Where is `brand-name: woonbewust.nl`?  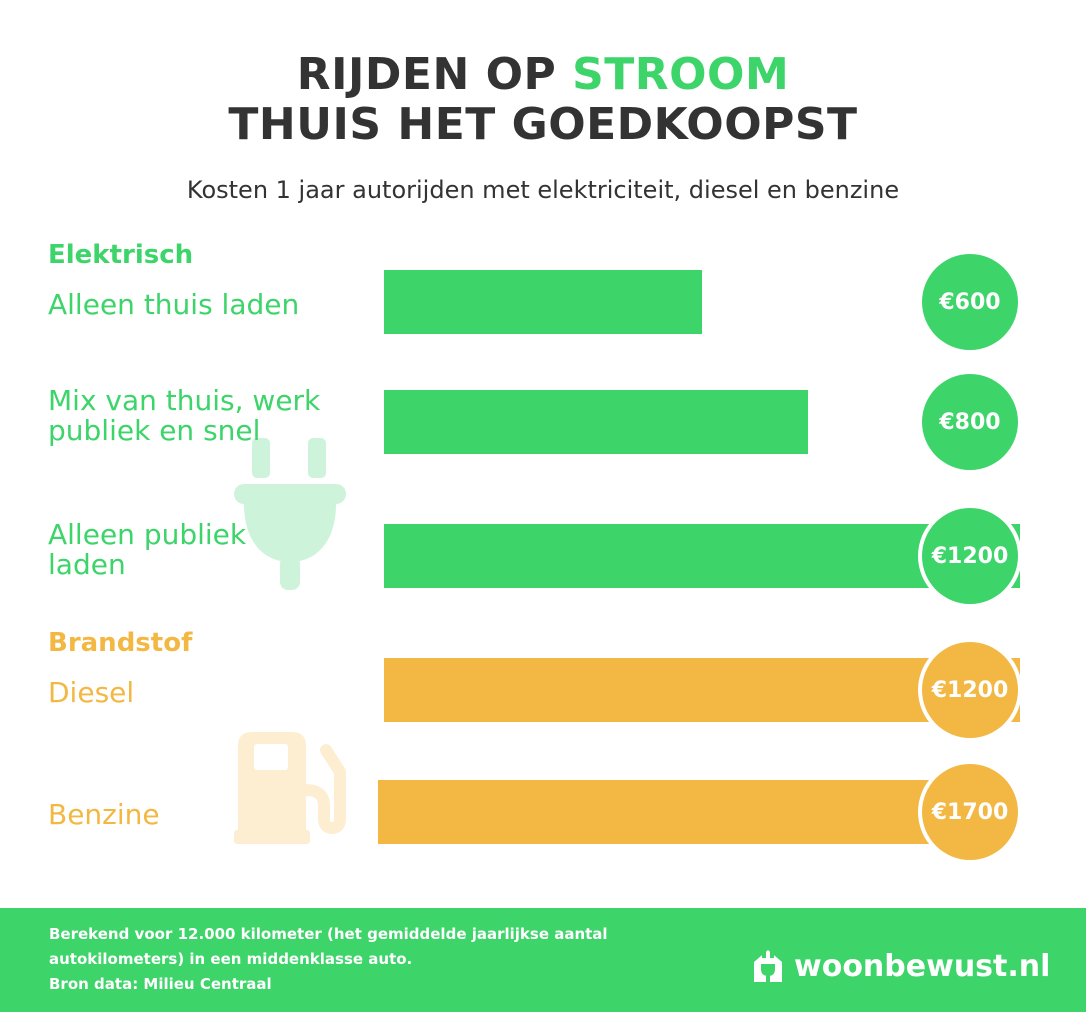 brand-name: woonbewust.nl is located at coordinates (922, 966).